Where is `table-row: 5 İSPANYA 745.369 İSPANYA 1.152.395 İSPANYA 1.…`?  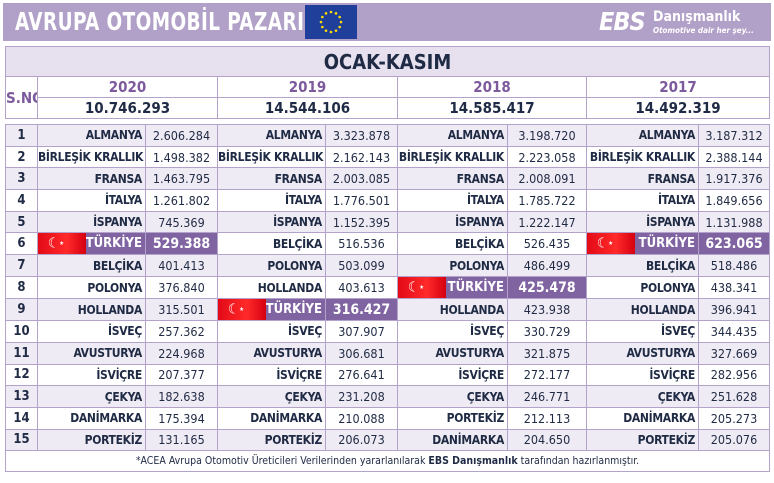
table-row: 5 İSPANYA 745.369 İSPANYA 1.152.395 İSPANYA 1.… is located at coordinates (387, 222).